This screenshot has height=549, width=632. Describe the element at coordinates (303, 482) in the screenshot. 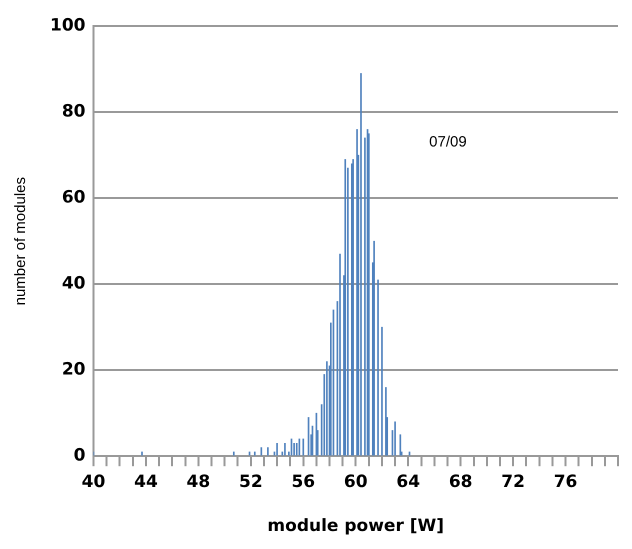

I see `x-tick-label: 56` at that location.